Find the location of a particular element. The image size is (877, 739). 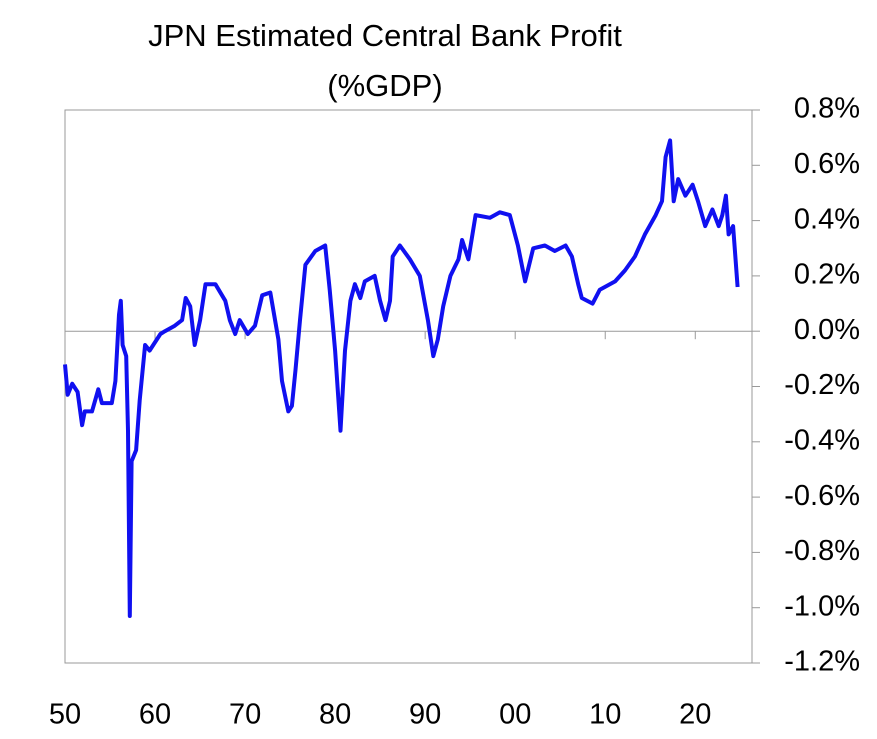

x-tick-label: 60 is located at coordinates (155, 715).